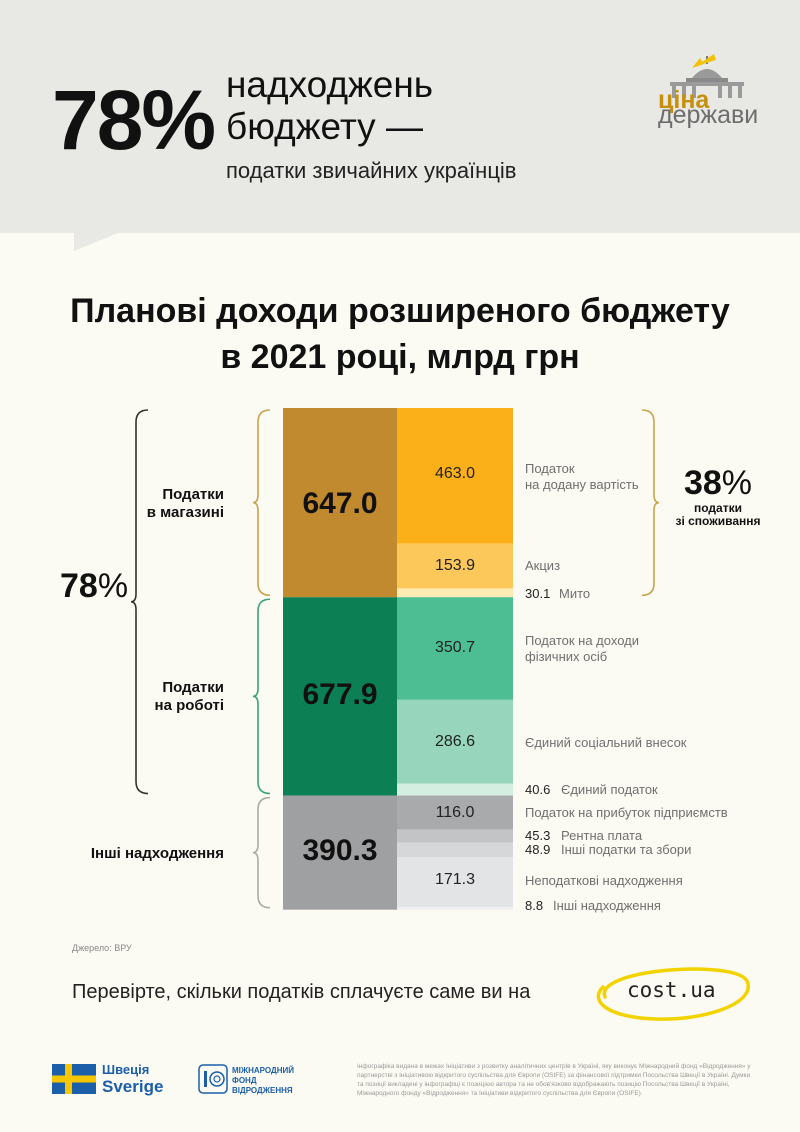  I want to click on logo-text-bottom: держави, so click(708, 115).